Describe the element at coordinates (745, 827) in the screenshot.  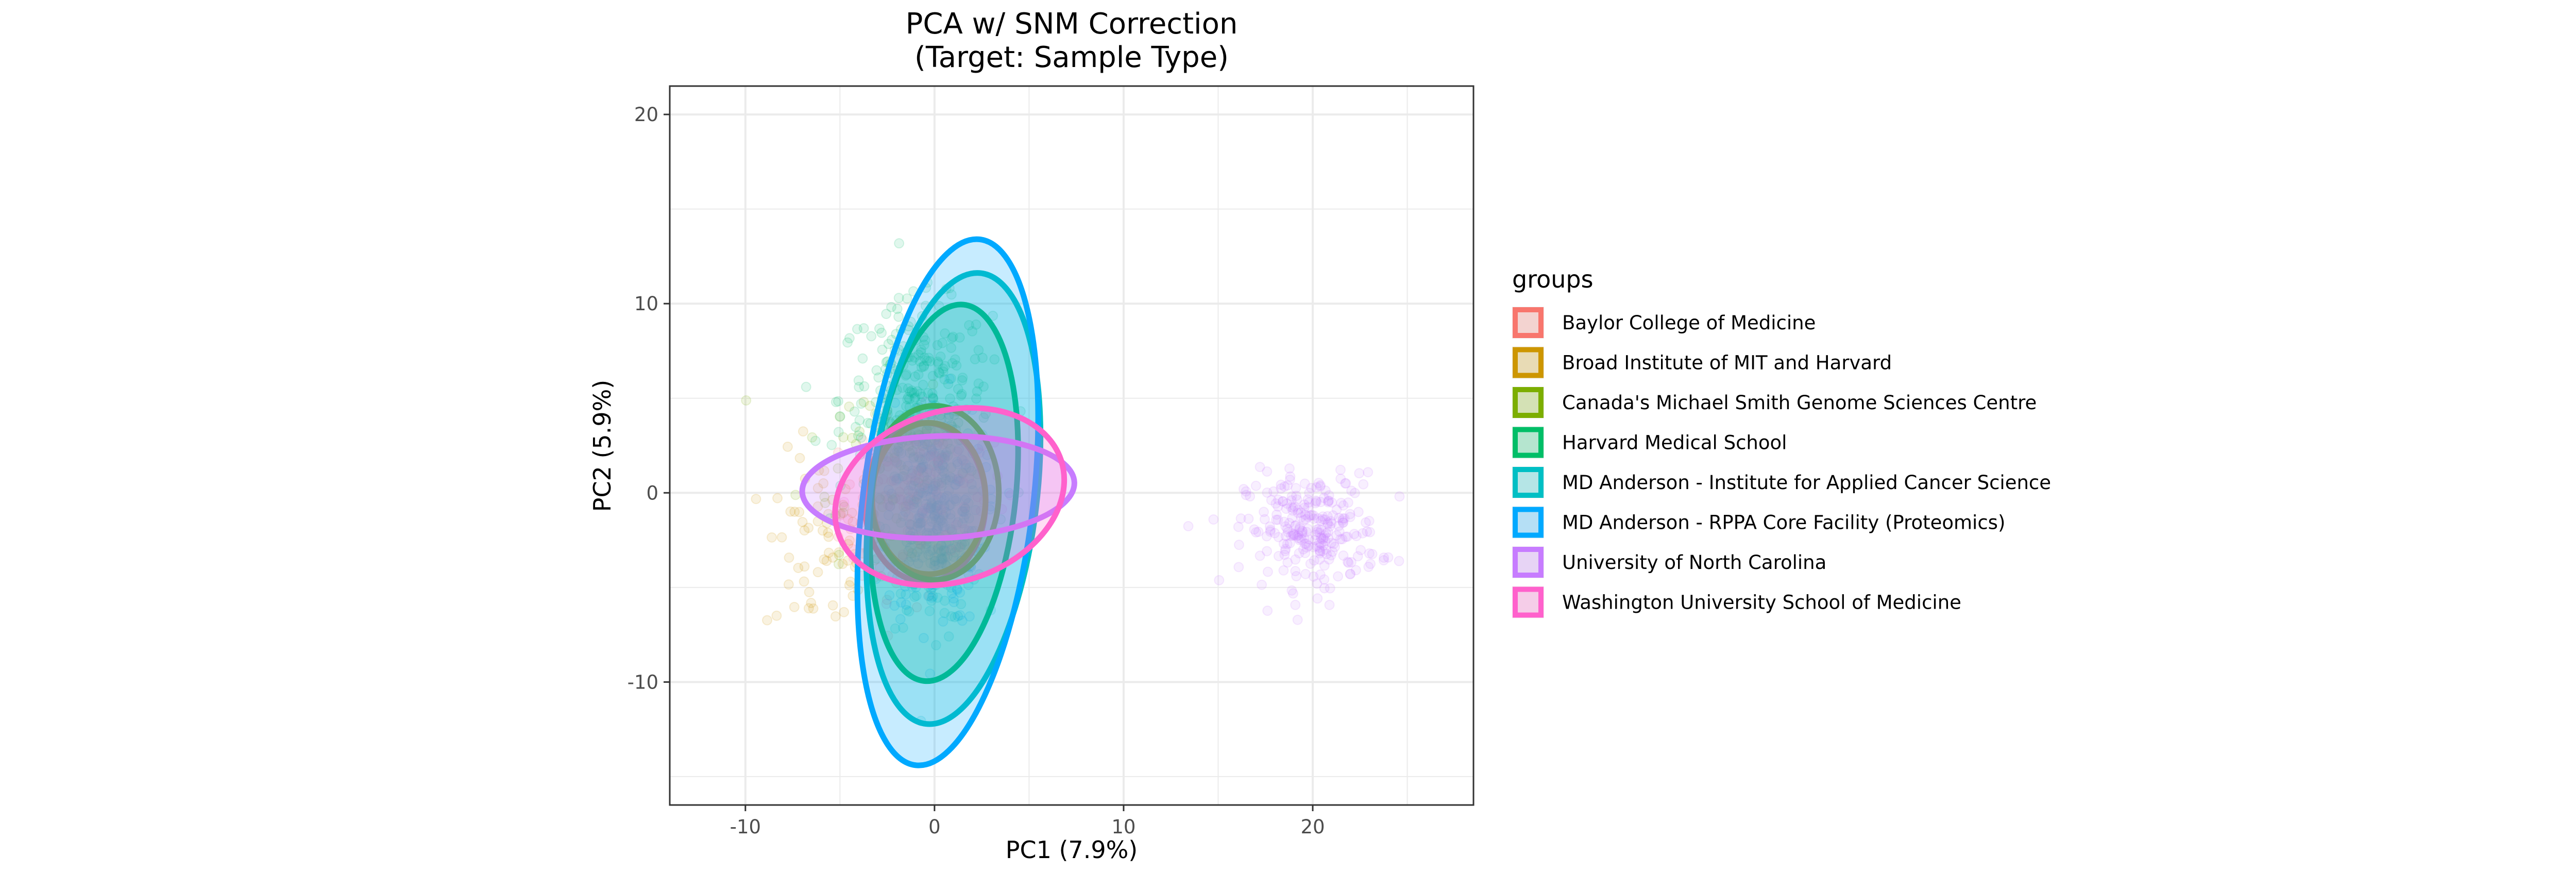
I see `x-tick-label: -10` at that location.